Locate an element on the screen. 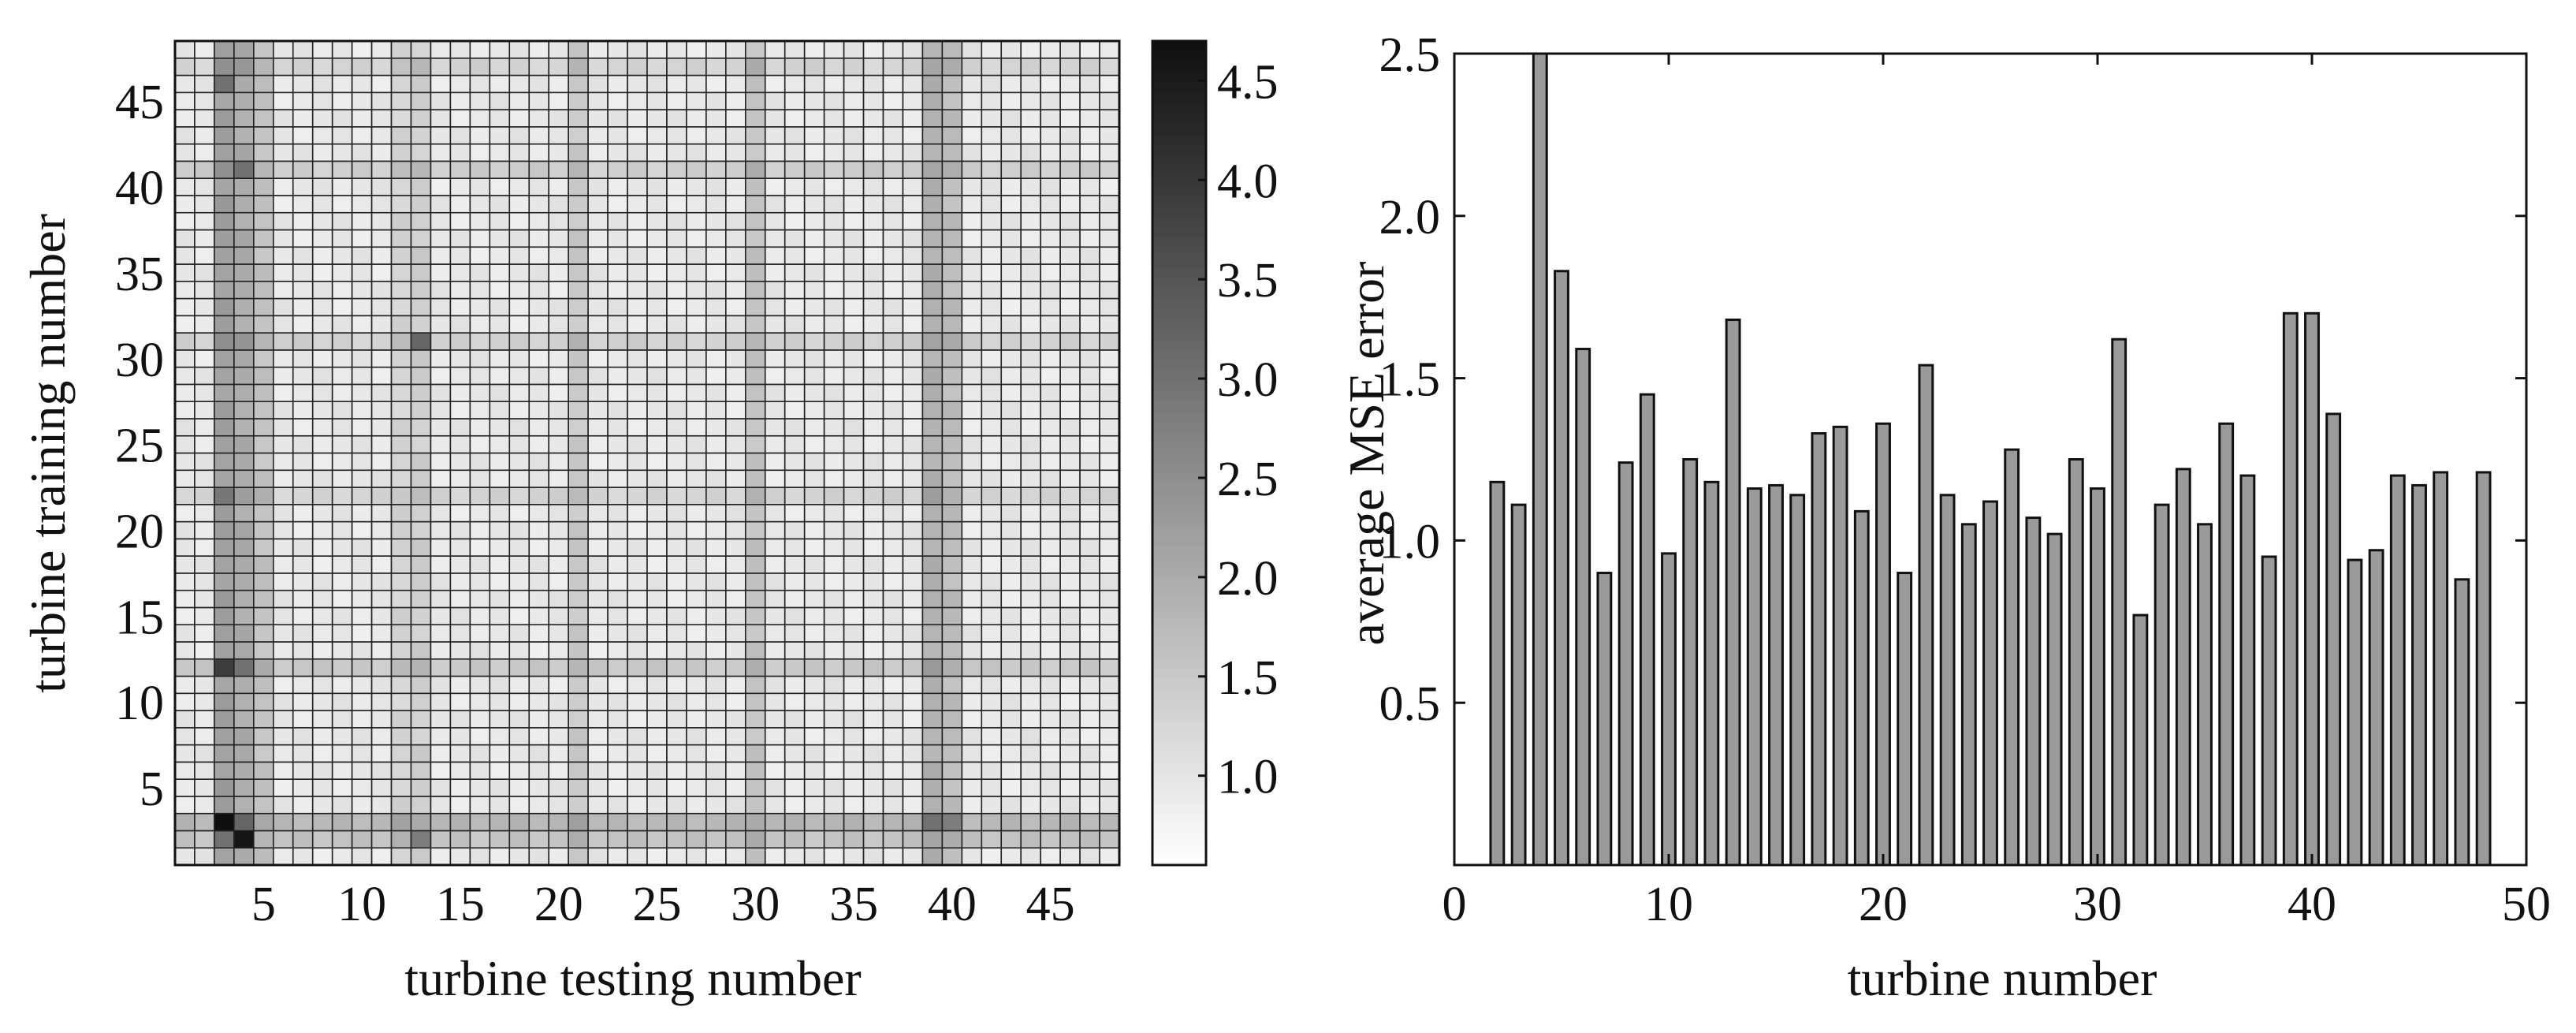 The image size is (2576, 1033). heatmap-x-tick-label: 40 is located at coordinates (952, 904).